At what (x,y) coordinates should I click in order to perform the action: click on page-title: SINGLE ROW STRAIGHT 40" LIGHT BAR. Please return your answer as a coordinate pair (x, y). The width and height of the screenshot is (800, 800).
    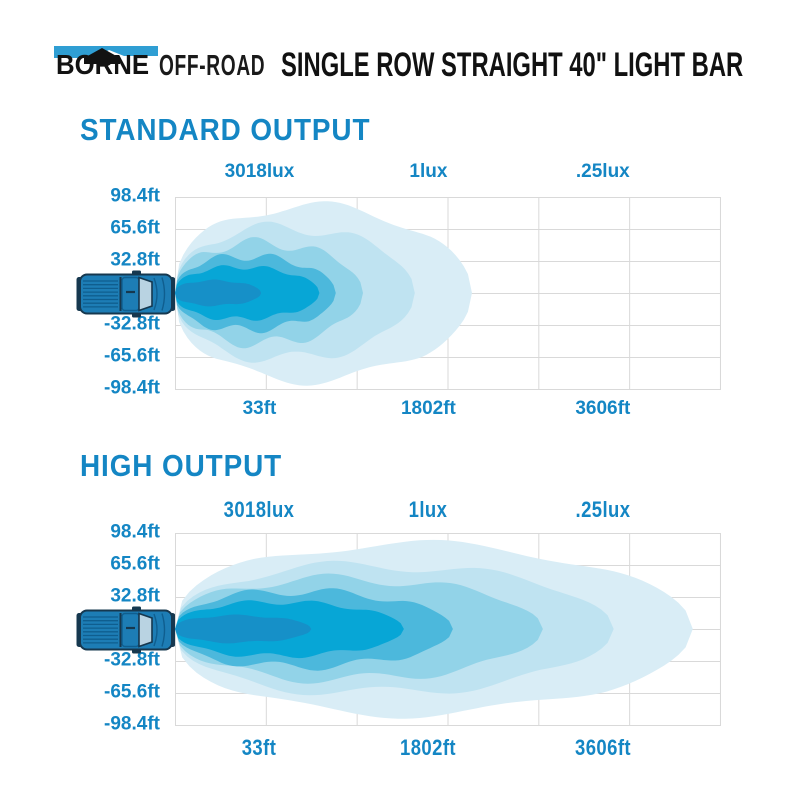
    Looking at the image, I should click on (512, 64).